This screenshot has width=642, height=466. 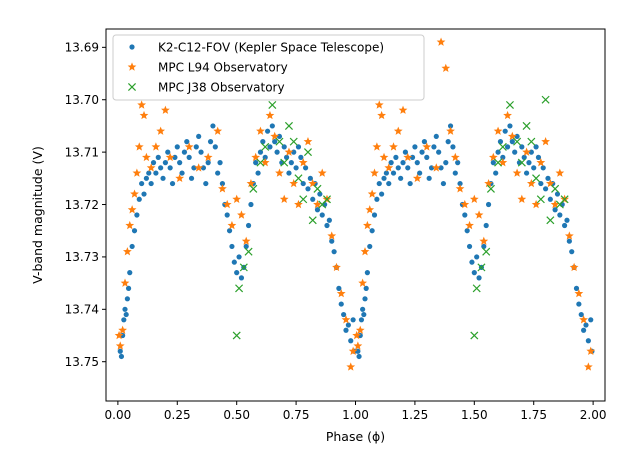 What do you see at coordinates (82, 152) in the screenshot?
I see `y-tick-label: 13.71` at bounding box center [82, 152].